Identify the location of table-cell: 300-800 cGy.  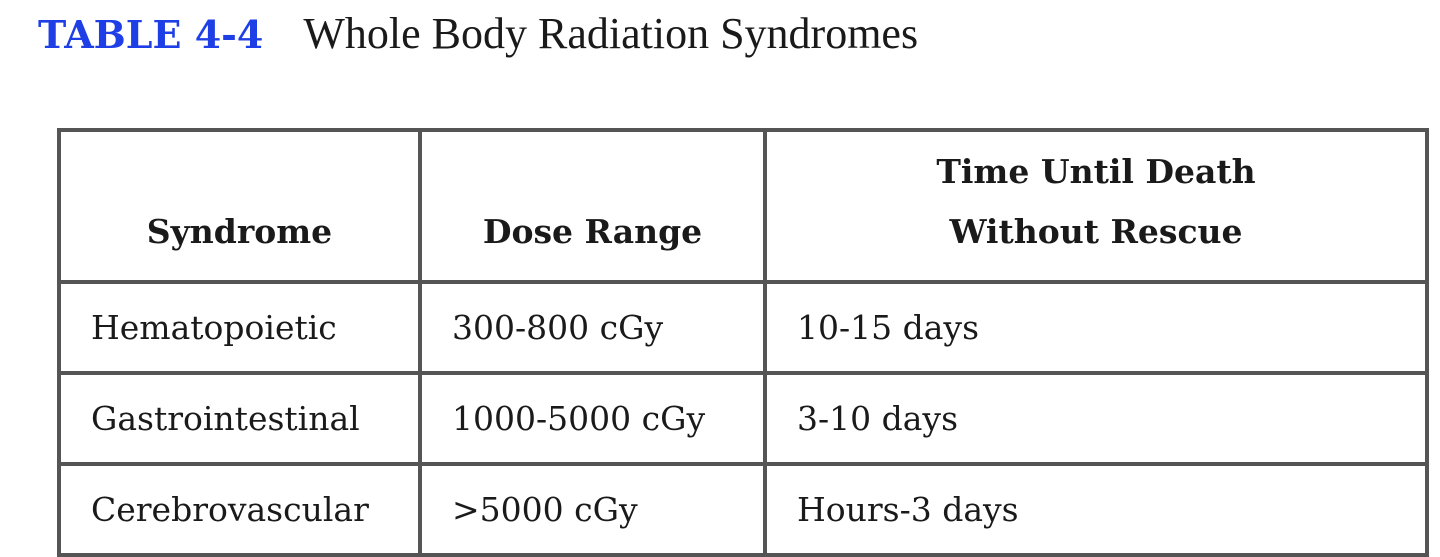
(592, 327).